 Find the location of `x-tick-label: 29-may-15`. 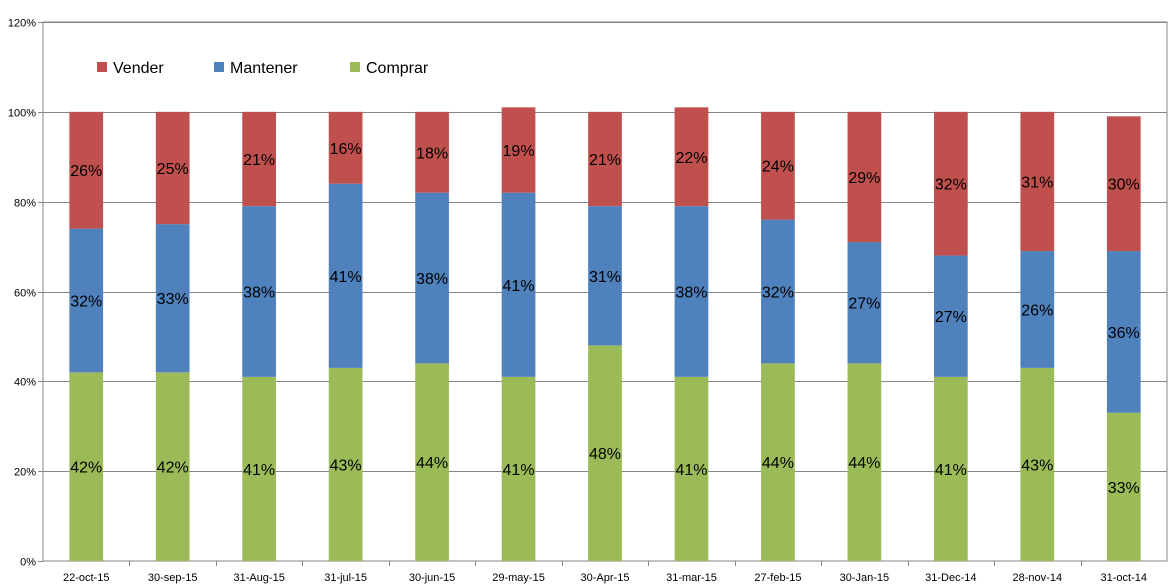

x-tick-label: 29-may-15 is located at coordinates (518, 578).